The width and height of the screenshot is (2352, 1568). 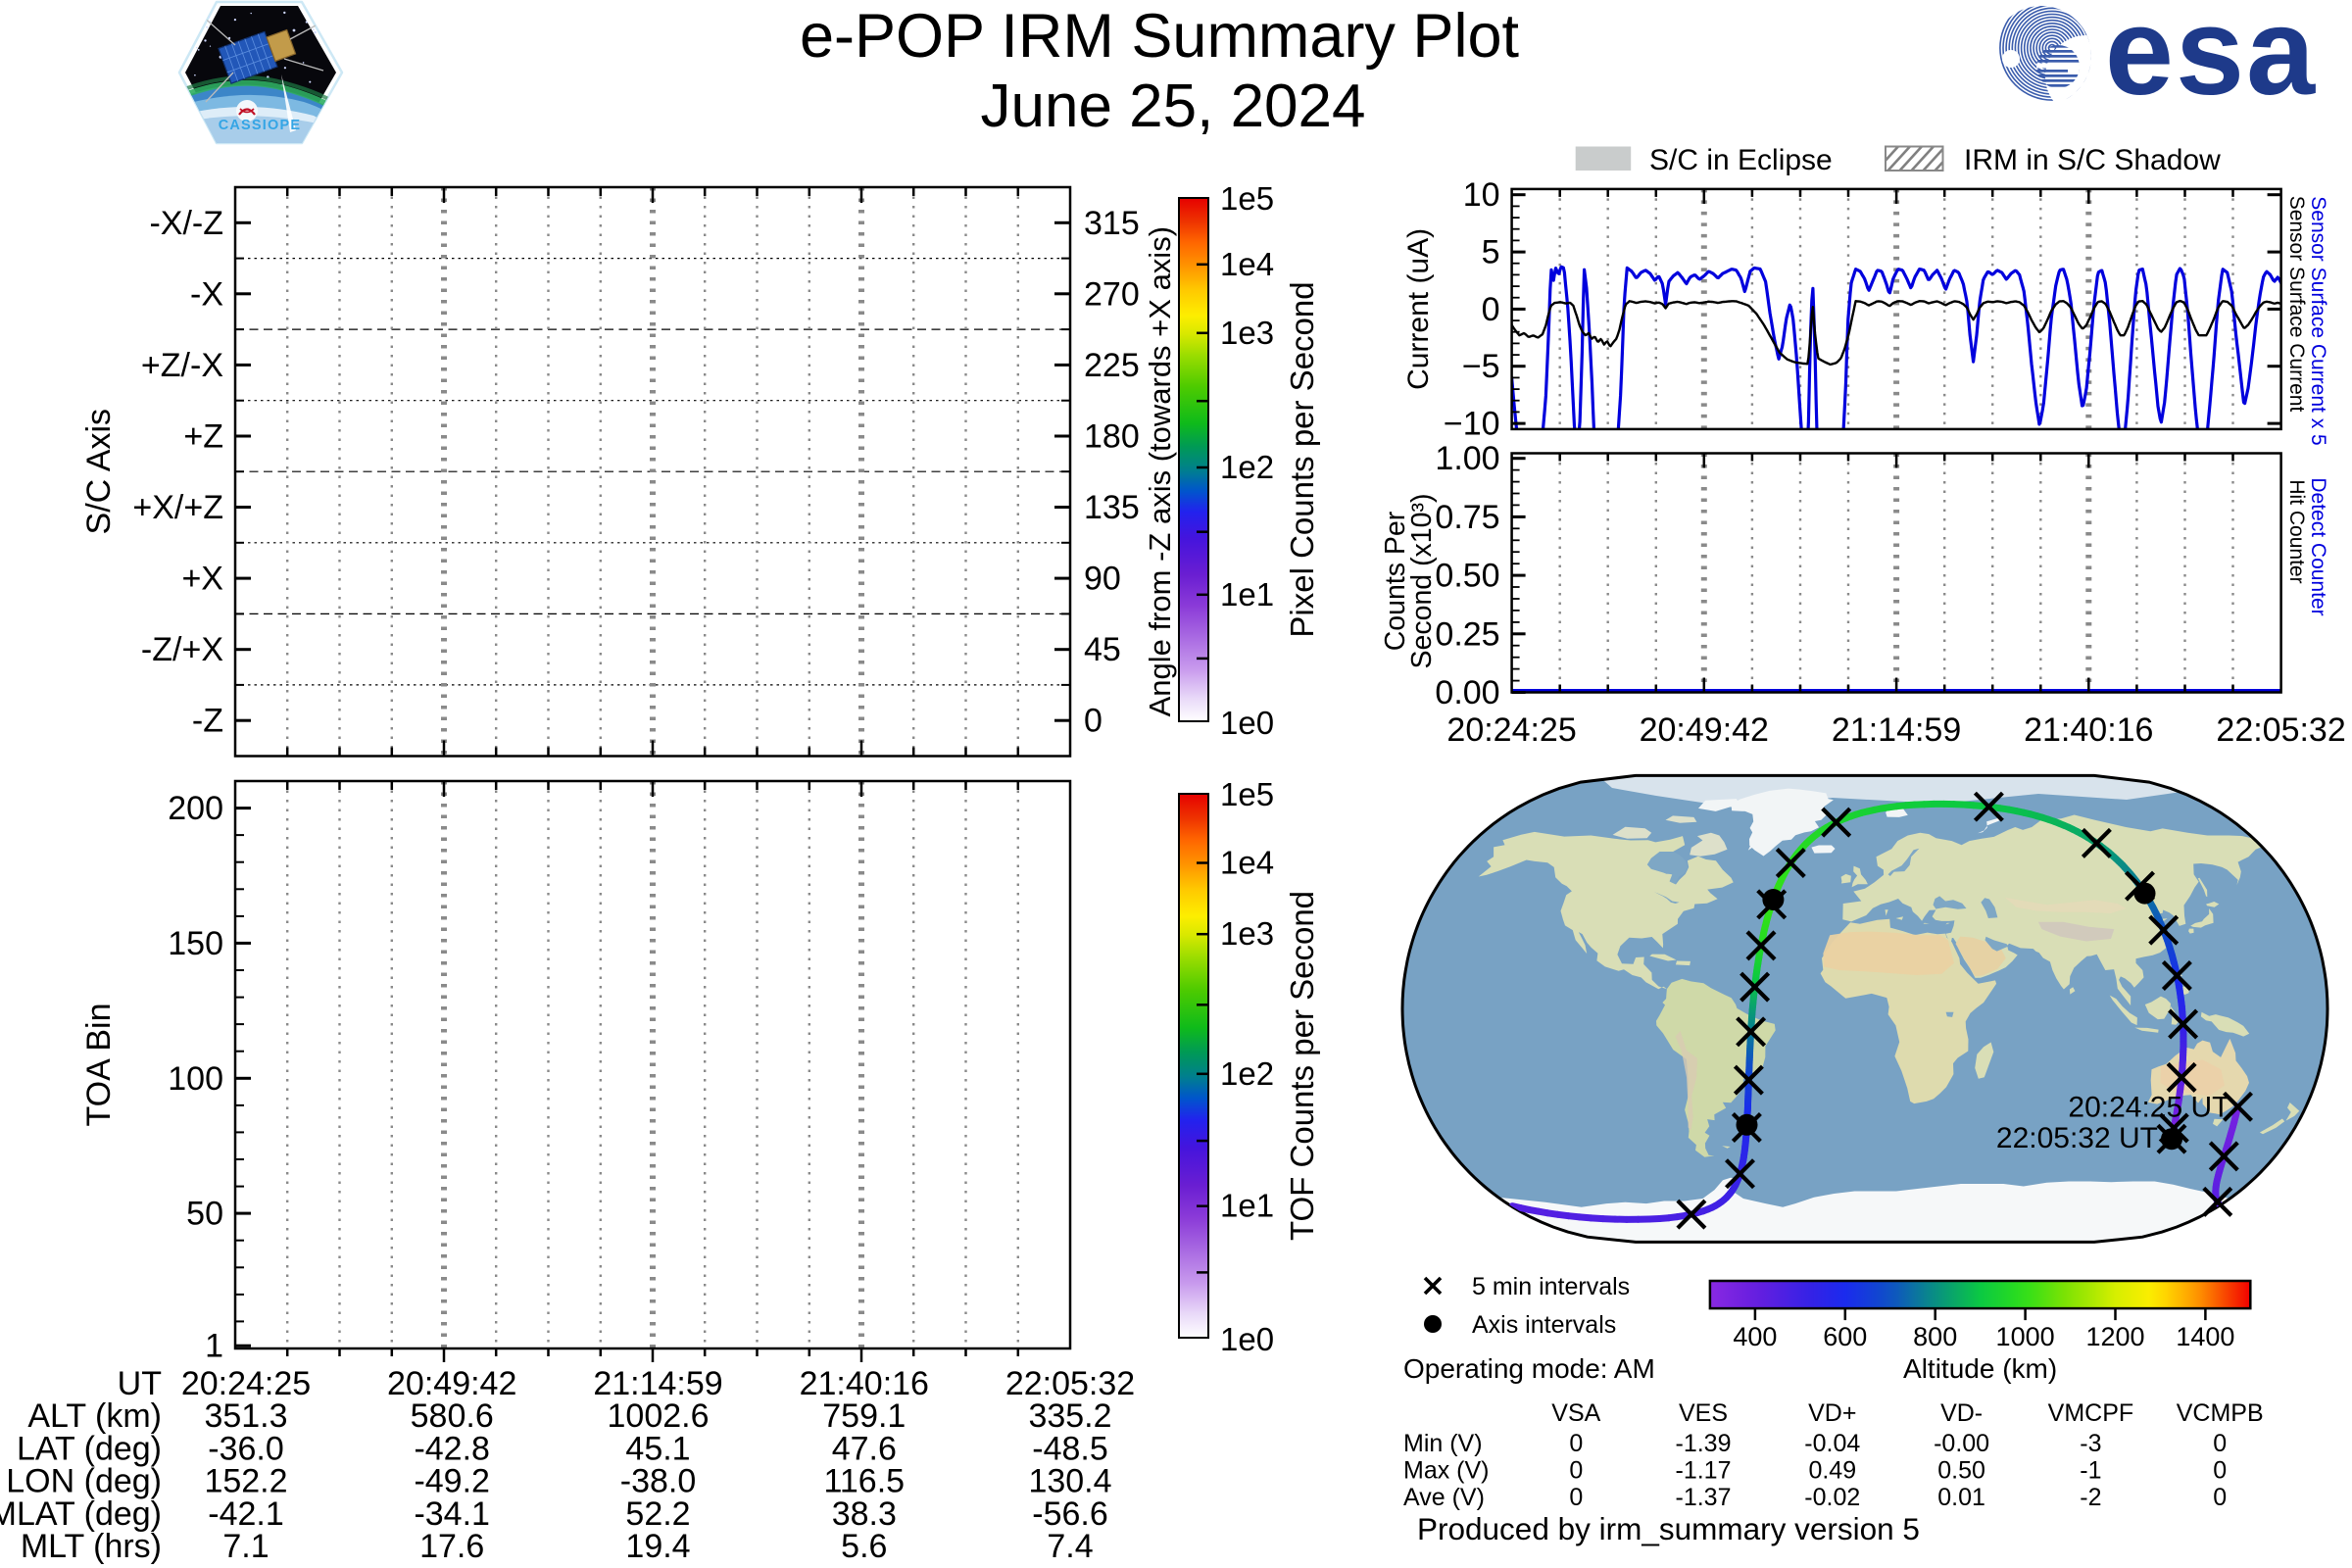 What do you see at coordinates (1961, 1443) in the screenshot?
I see `svg-text: -0.00` at bounding box center [1961, 1443].